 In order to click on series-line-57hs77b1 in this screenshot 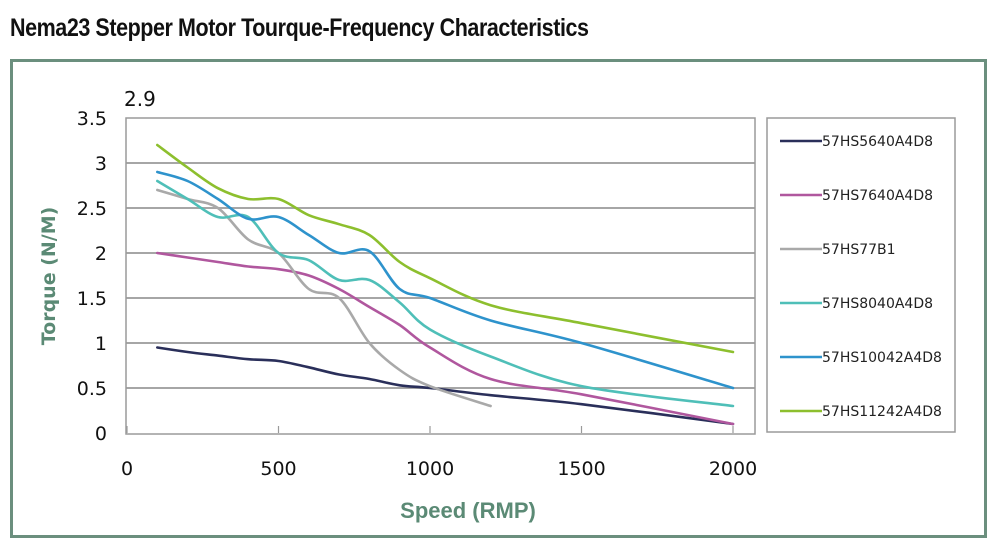, I will do `click(324, 298)`.